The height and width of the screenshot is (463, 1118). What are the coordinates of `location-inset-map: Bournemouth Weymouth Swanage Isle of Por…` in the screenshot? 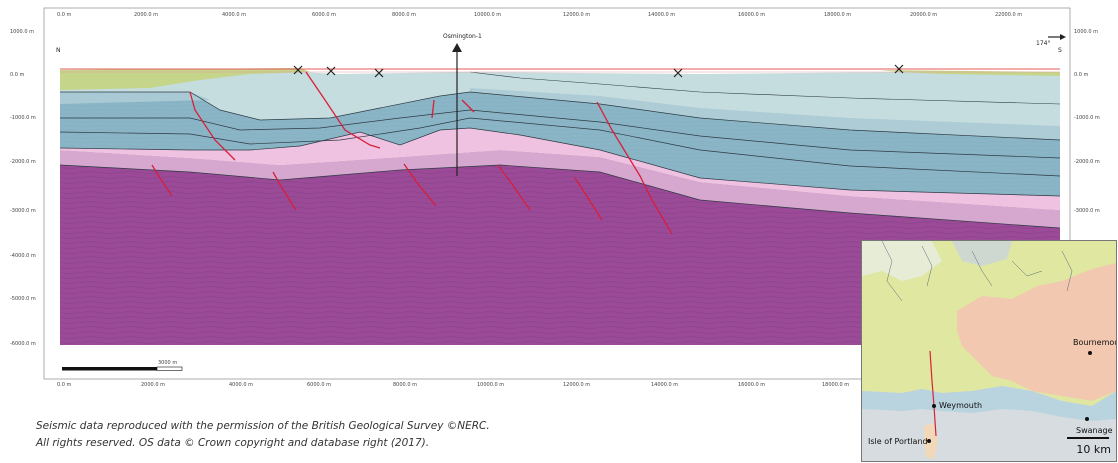 It's located at (989, 351).